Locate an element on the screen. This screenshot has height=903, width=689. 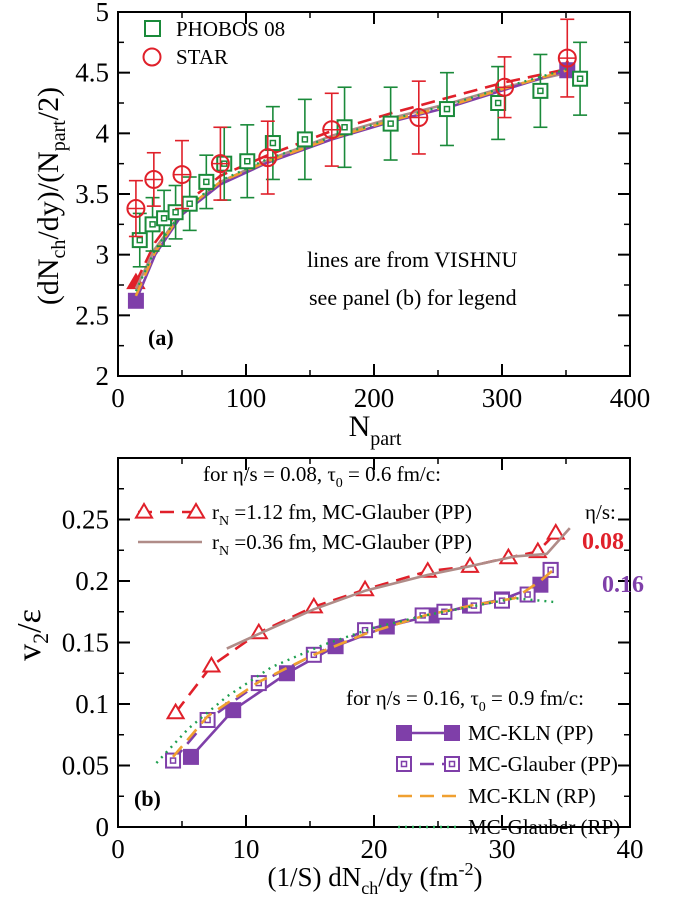
b-series-0-line is located at coordinates (365, 623).